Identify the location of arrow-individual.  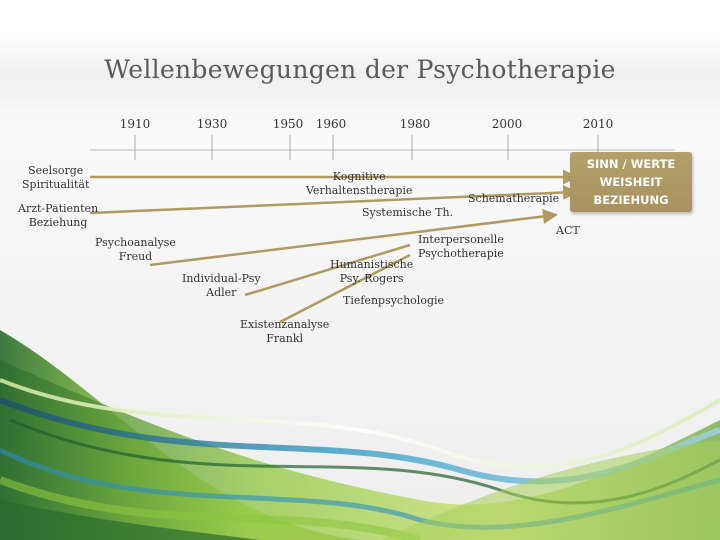
(327, 270).